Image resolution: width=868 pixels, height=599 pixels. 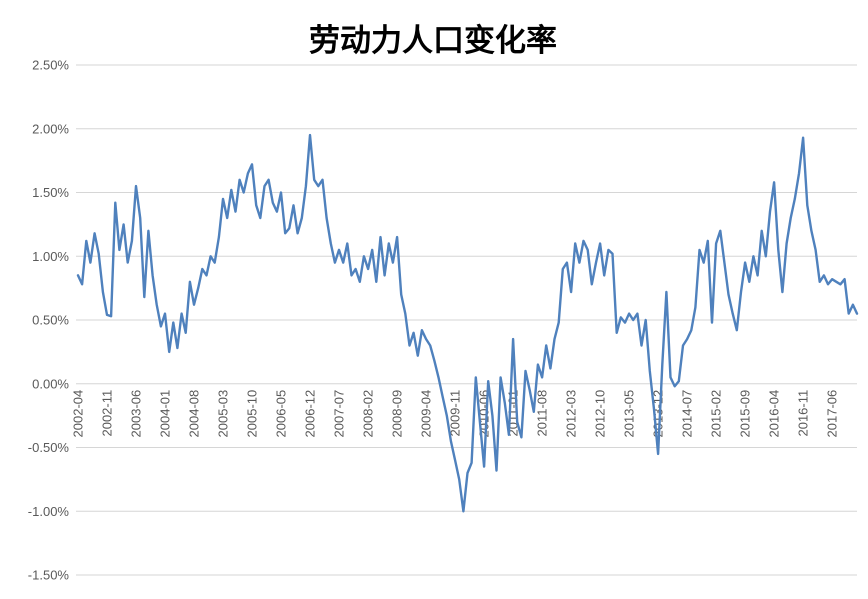 I want to click on x-tick-label: 2012-03, so click(x=571, y=414).